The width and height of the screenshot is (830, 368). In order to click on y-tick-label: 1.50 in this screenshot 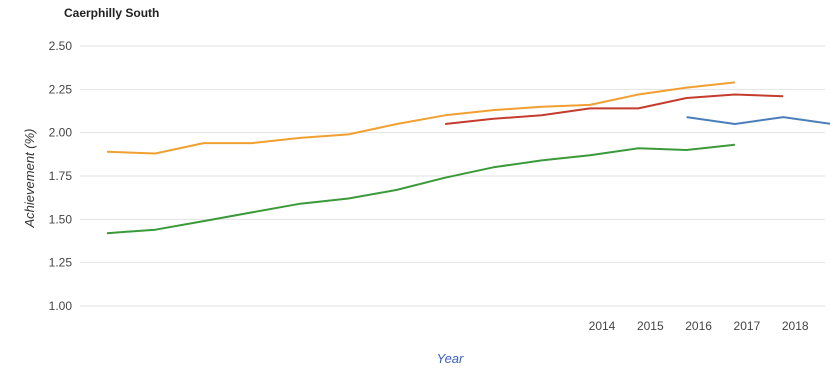, I will do `click(61, 219)`.